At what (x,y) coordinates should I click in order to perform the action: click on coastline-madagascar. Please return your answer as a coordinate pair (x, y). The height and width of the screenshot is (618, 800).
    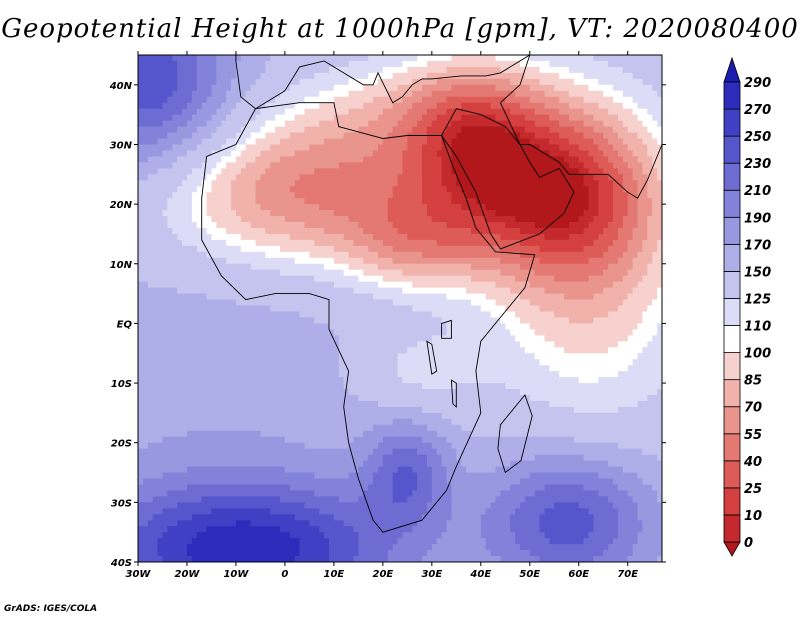
    Looking at the image, I should click on (515, 434).